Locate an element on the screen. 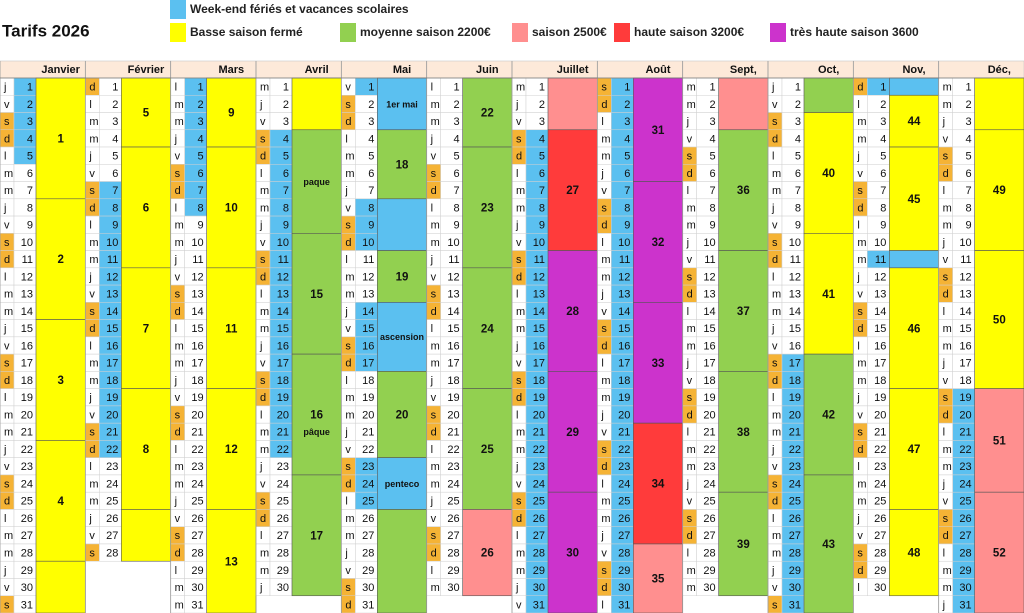 The height and width of the screenshot is (613, 1024). day-number: 1 is located at coordinates (542, 88).